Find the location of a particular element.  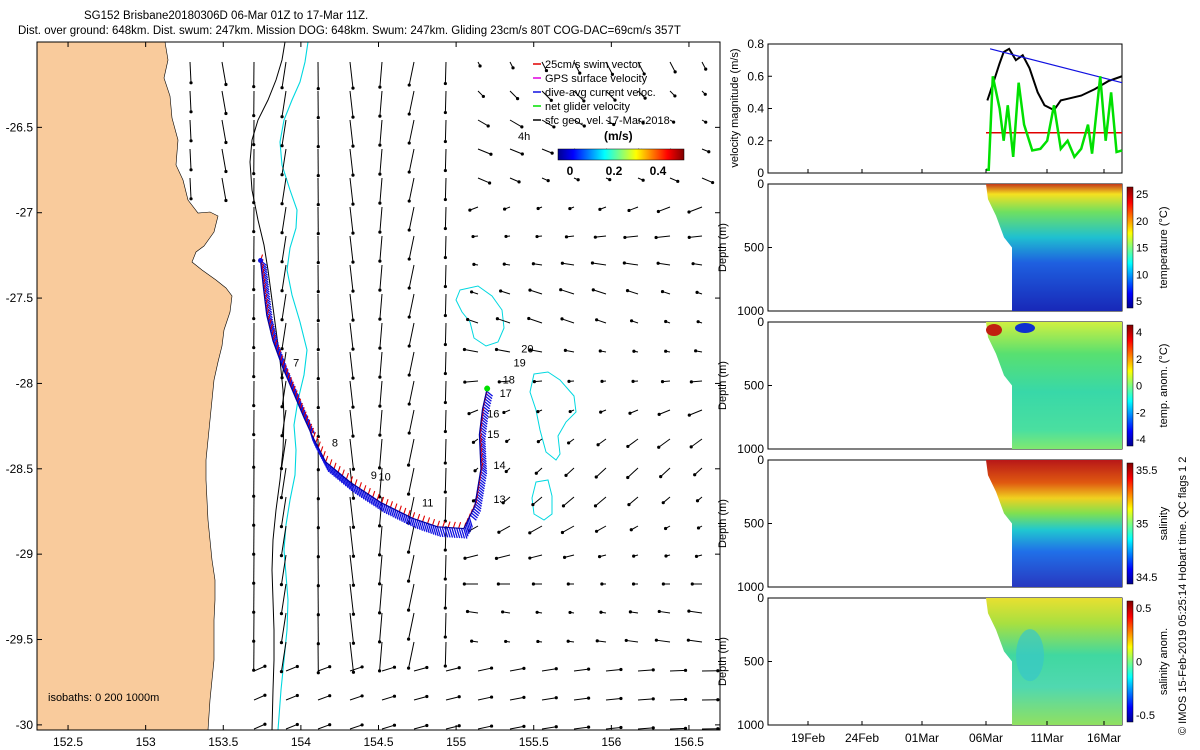

seamount-contour is located at coordinates (542, 500).